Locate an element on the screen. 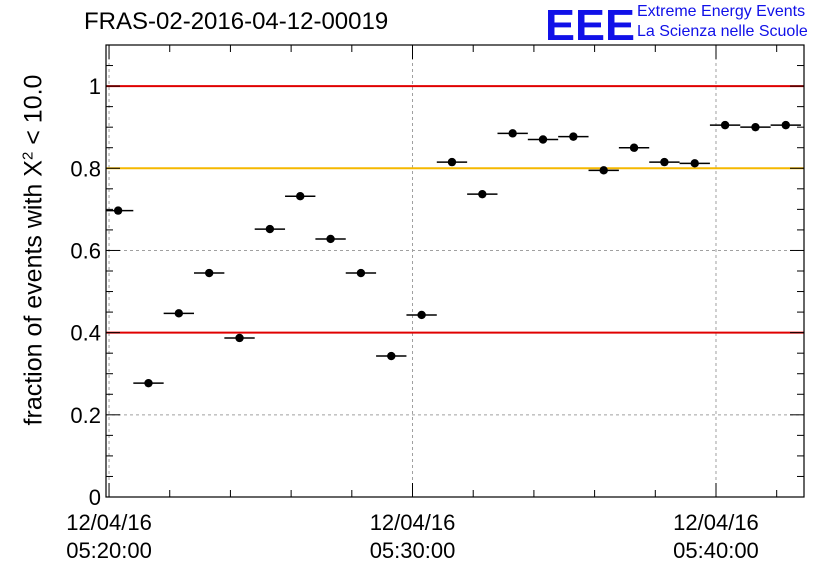 This screenshot has width=836, height=572. y-tick-label: 0.6 is located at coordinates (85, 250).